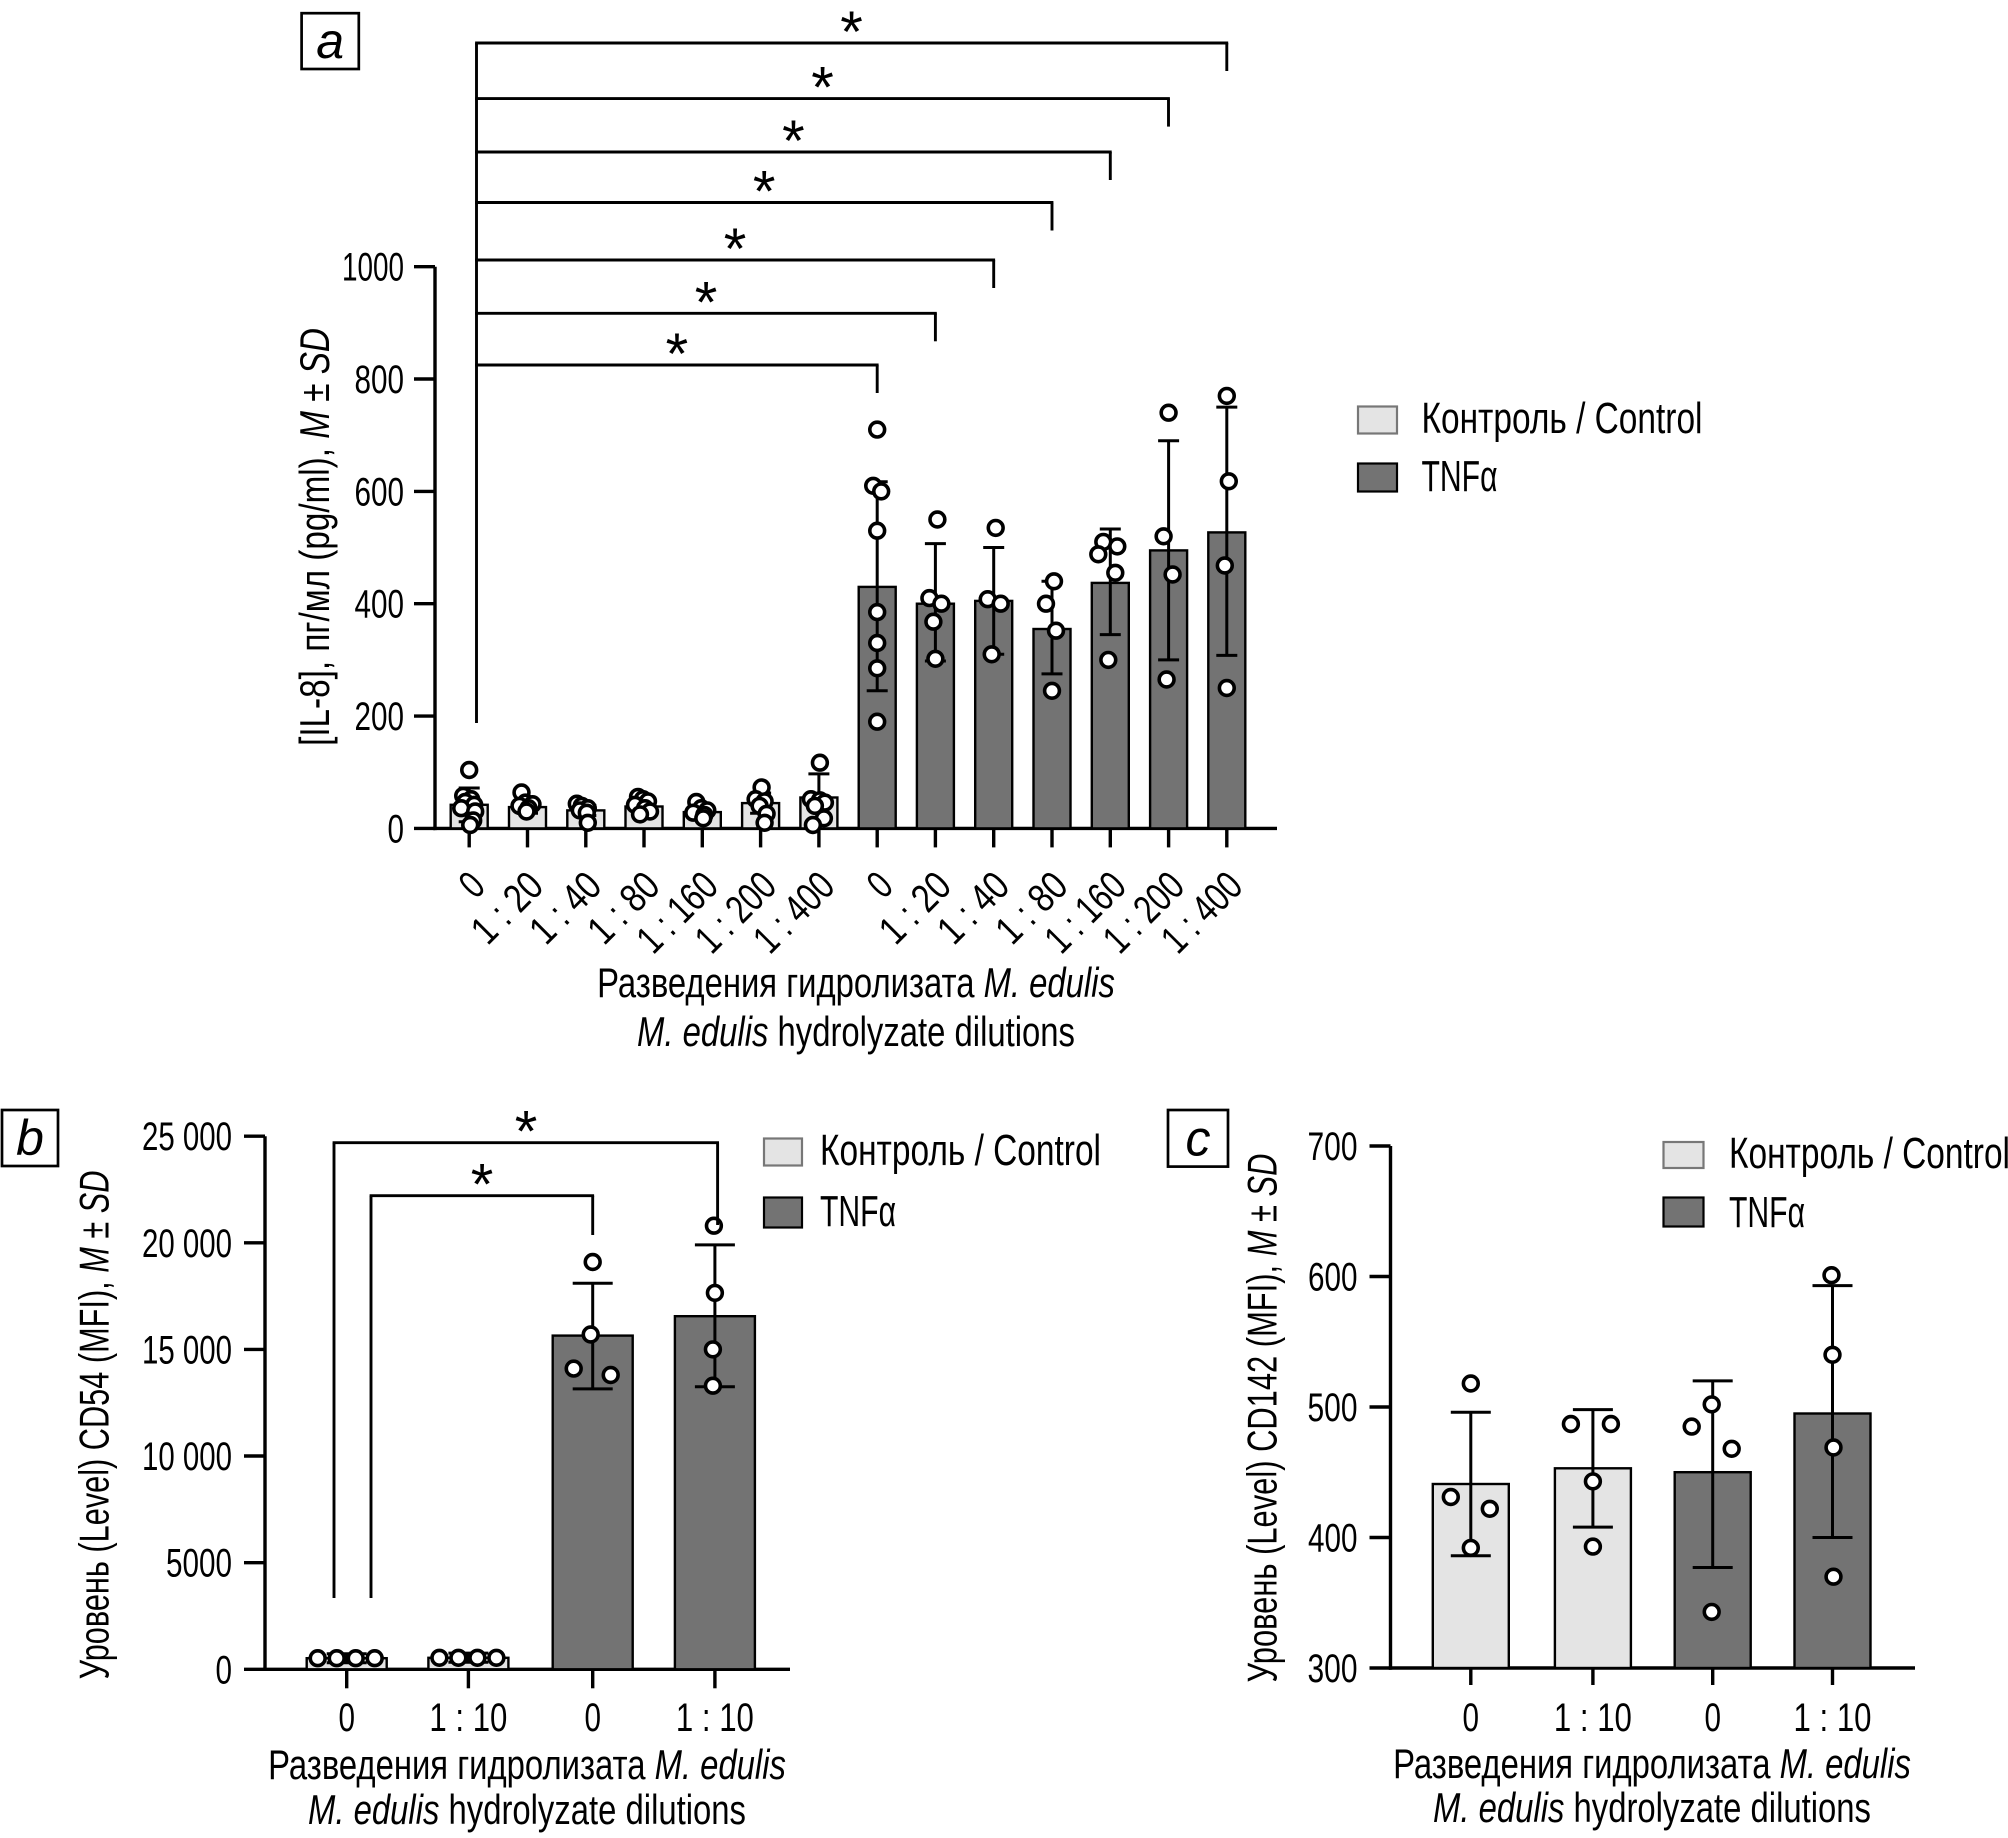 This screenshot has width=2008, height=1838. What do you see at coordinates (187, 1137) in the screenshot?
I see `svg-text: 25 000` at bounding box center [187, 1137].